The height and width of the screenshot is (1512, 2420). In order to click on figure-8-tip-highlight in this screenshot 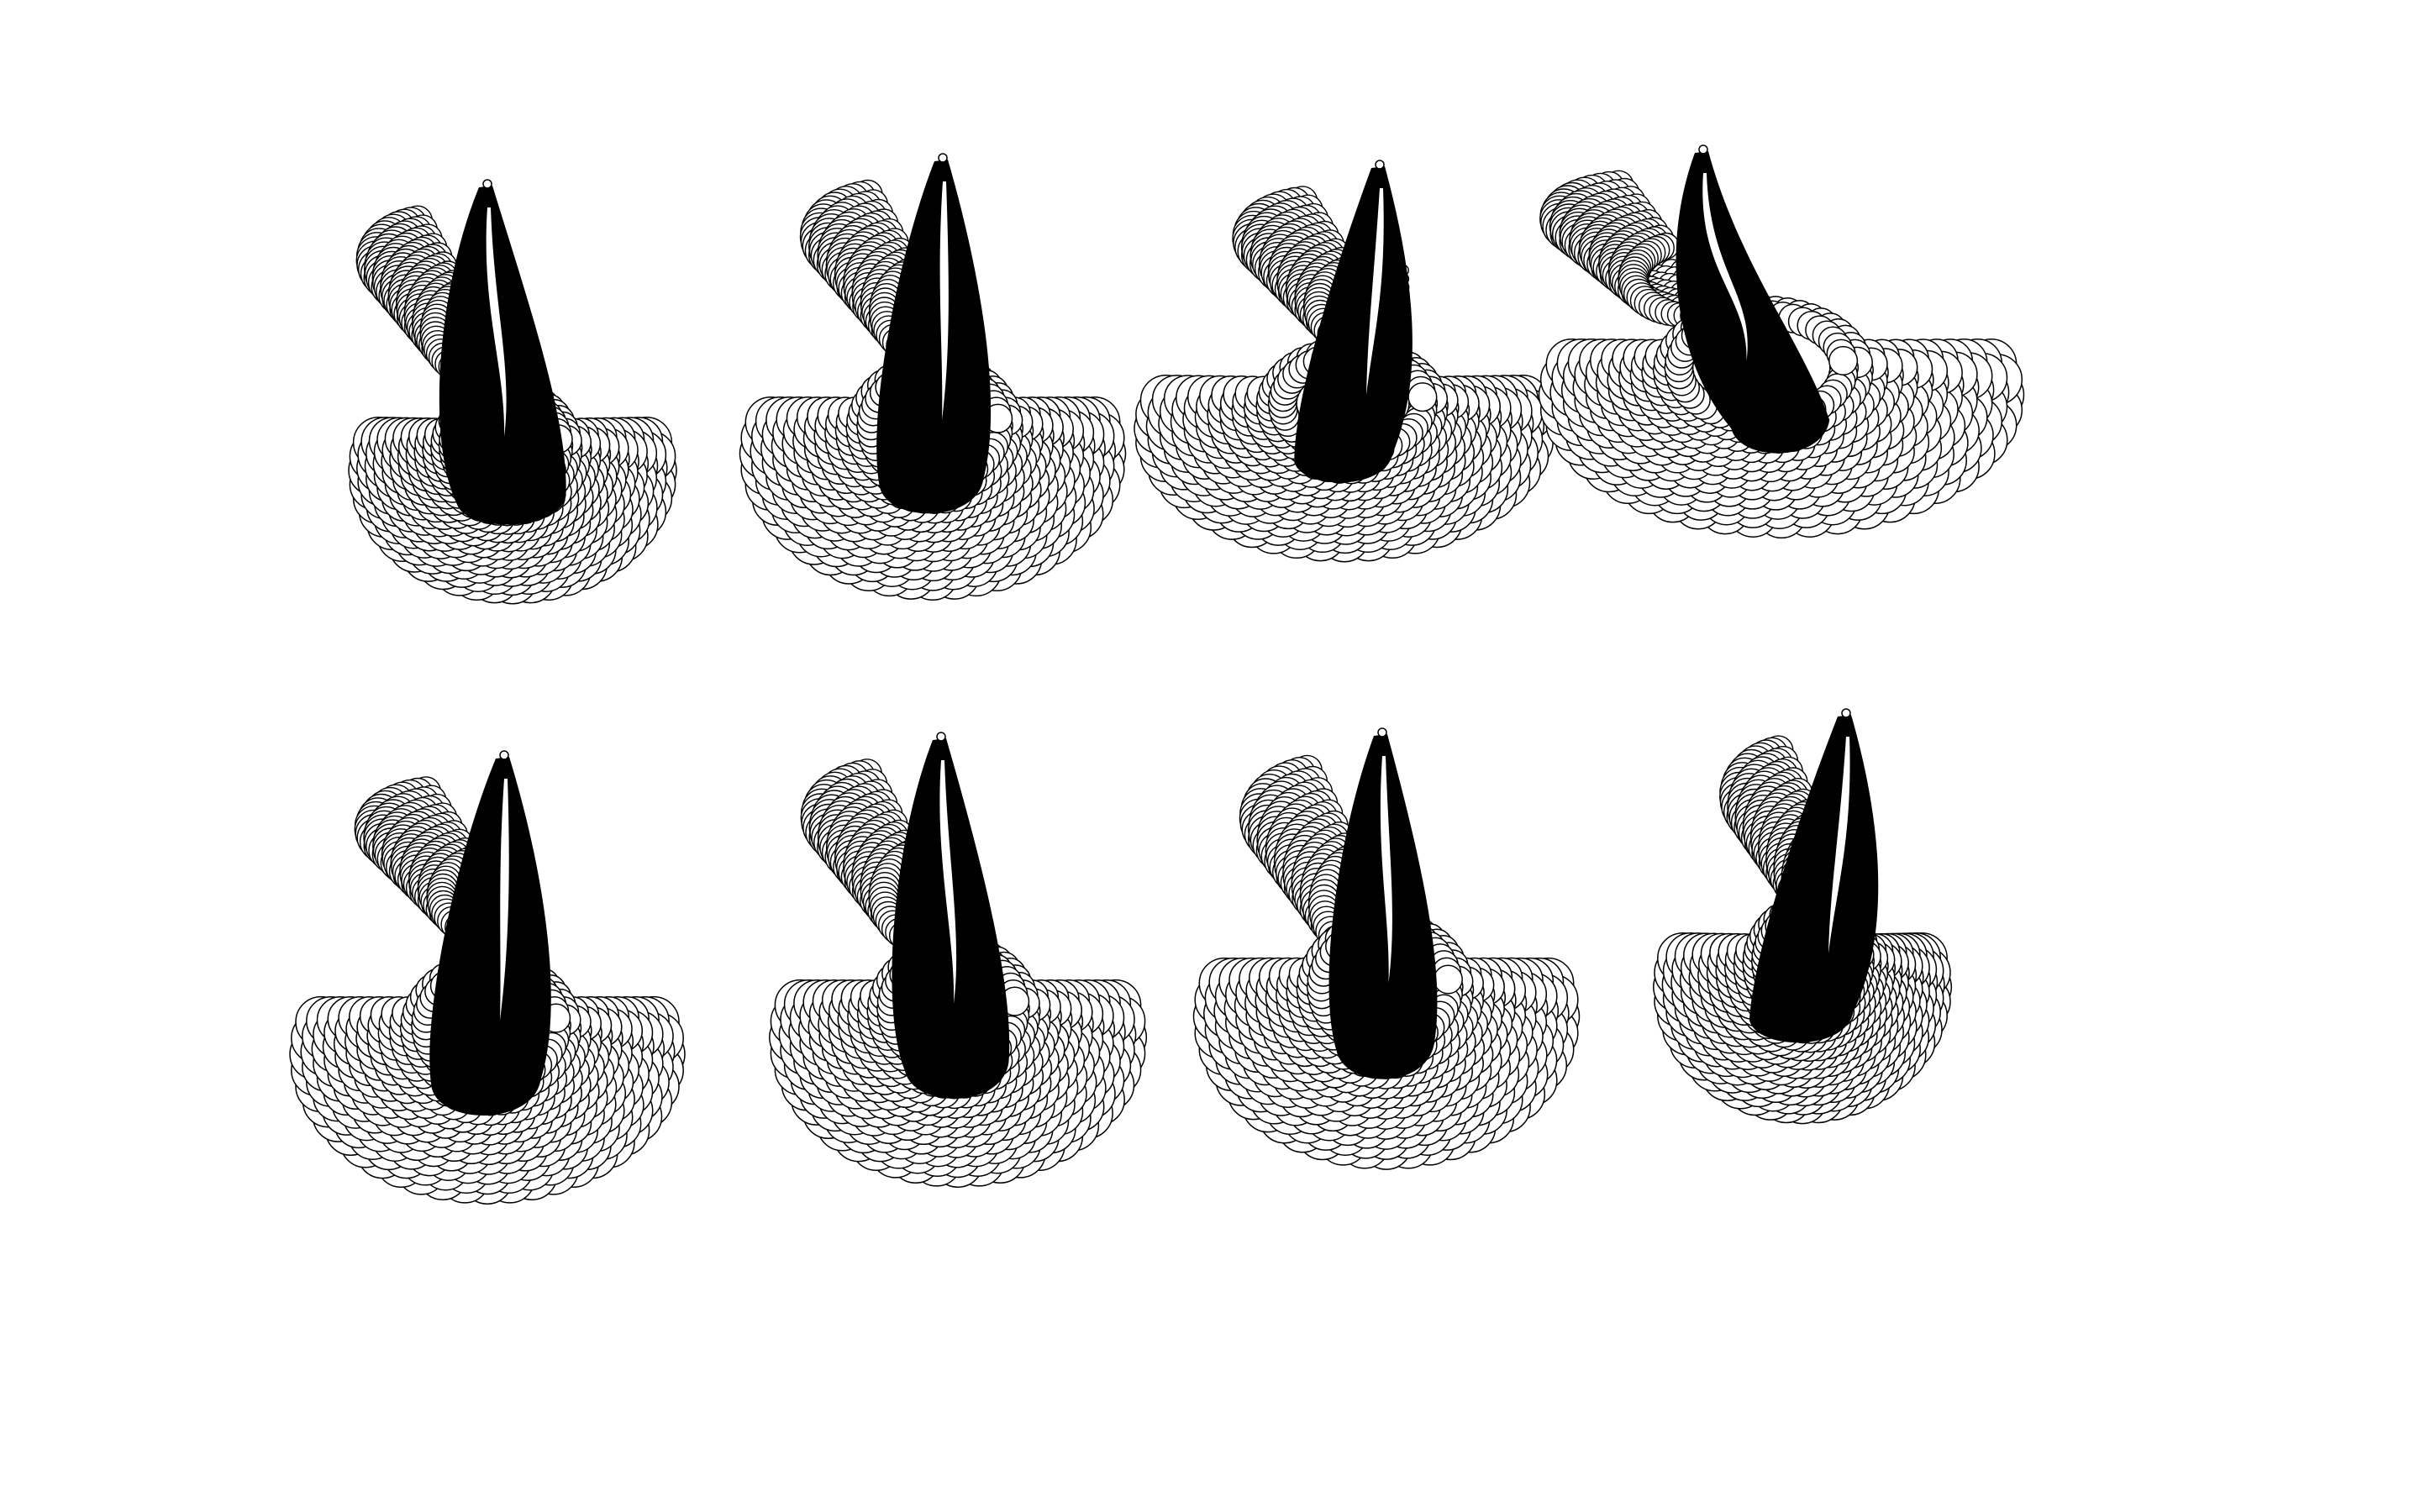, I will do `click(1846, 713)`.